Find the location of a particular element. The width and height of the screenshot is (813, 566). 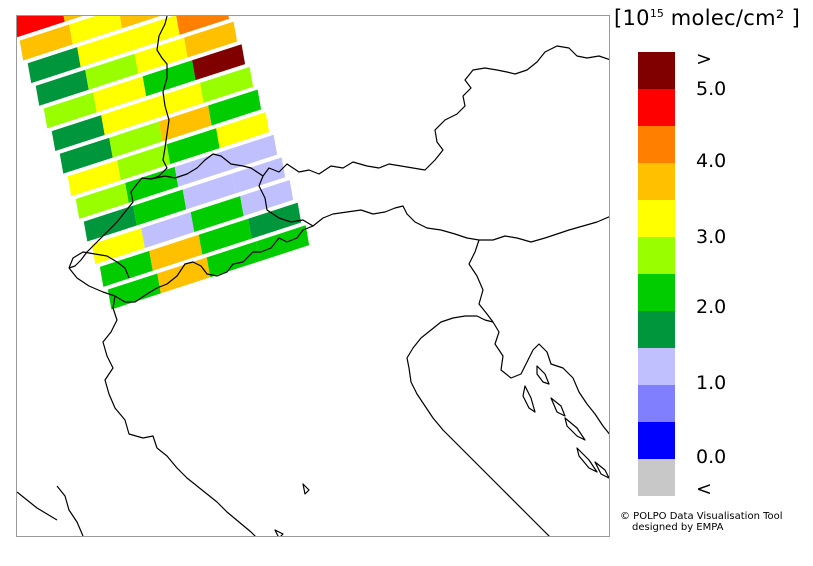

border-swiss-north is located at coordinates (379, 112).